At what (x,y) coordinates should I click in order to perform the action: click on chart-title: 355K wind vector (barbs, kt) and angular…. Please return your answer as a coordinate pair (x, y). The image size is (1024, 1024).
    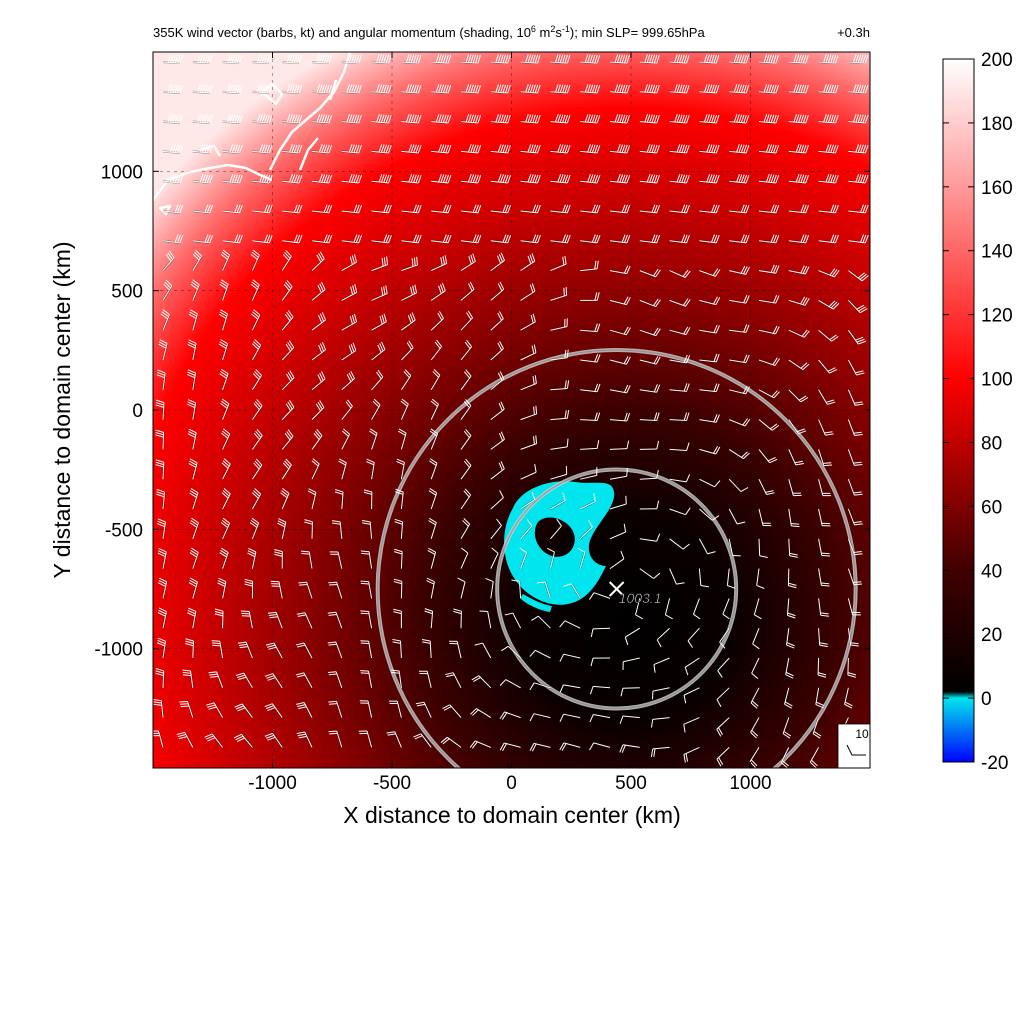
    Looking at the image, I should click on (429, 32).